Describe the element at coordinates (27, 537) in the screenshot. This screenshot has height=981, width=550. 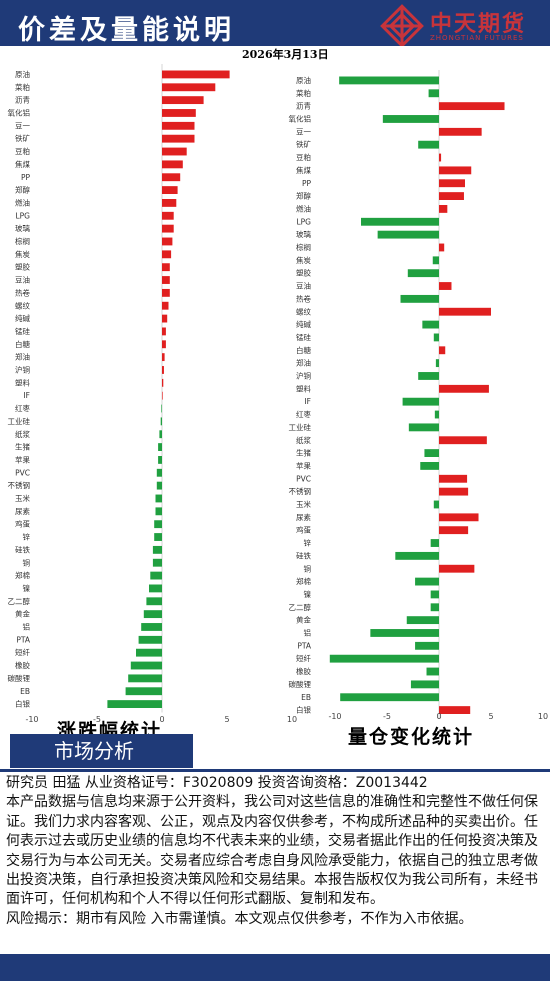
I see `left-category-label: 锌` at that location.